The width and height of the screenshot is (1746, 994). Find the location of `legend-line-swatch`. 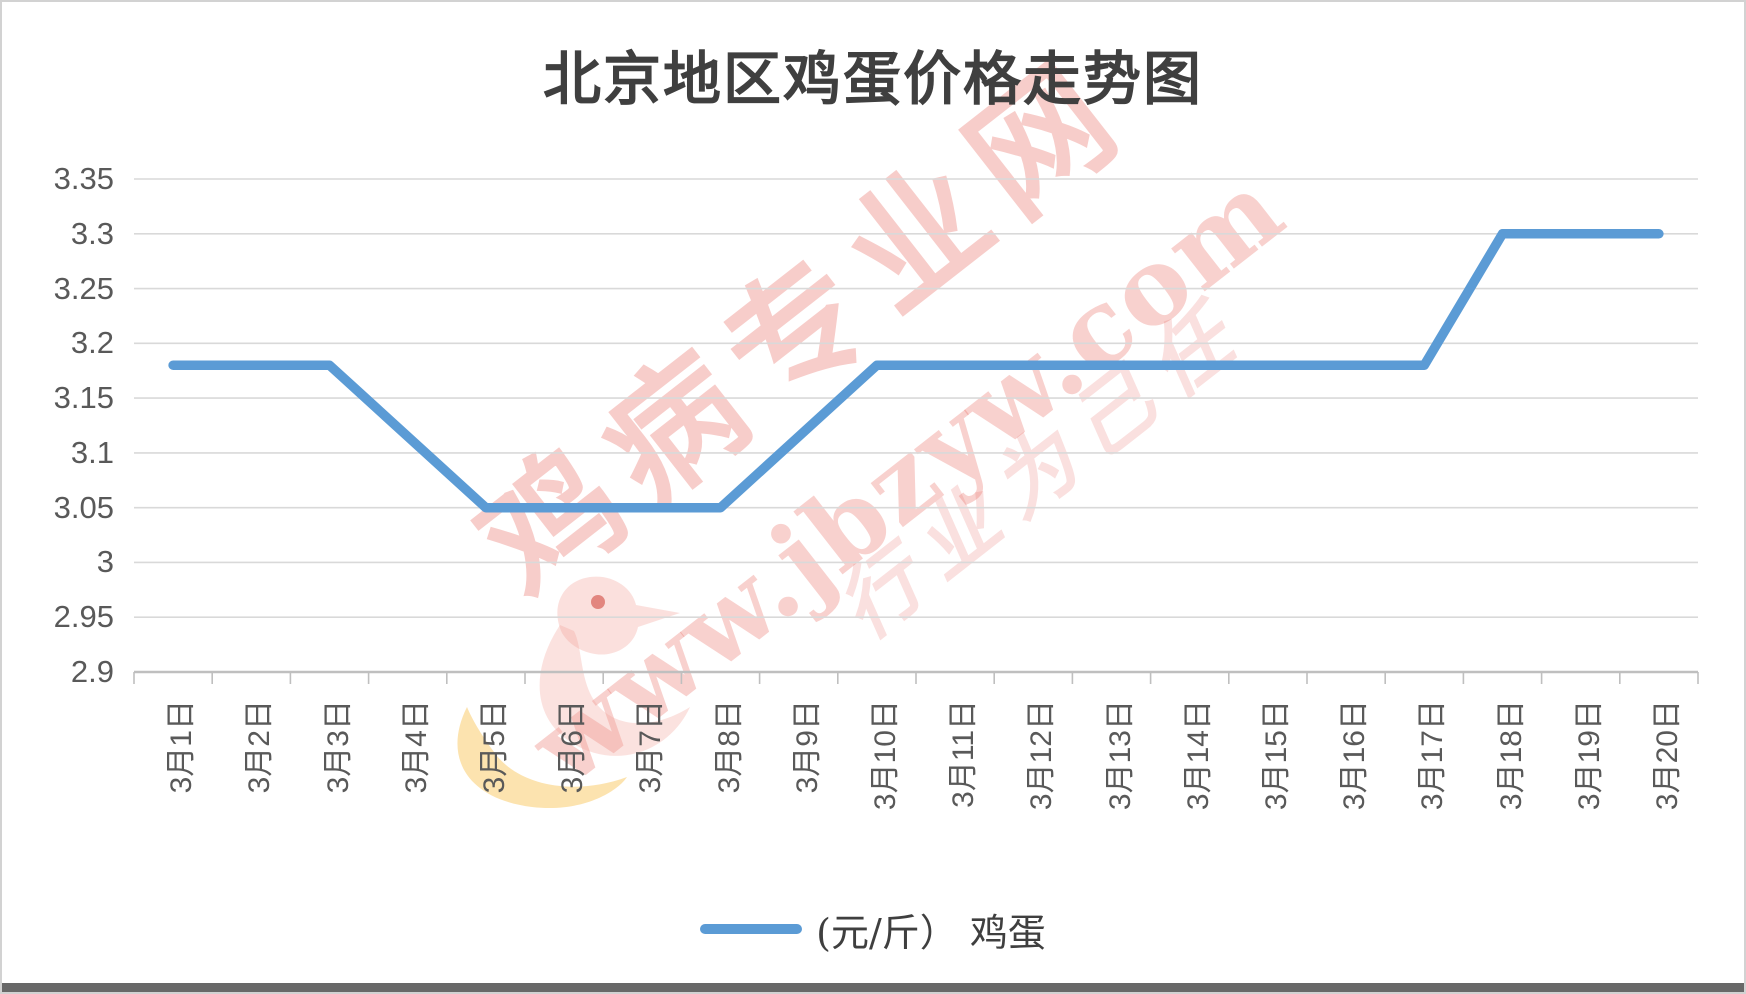

legend-line-swatch is located at coordinates (751, 929).